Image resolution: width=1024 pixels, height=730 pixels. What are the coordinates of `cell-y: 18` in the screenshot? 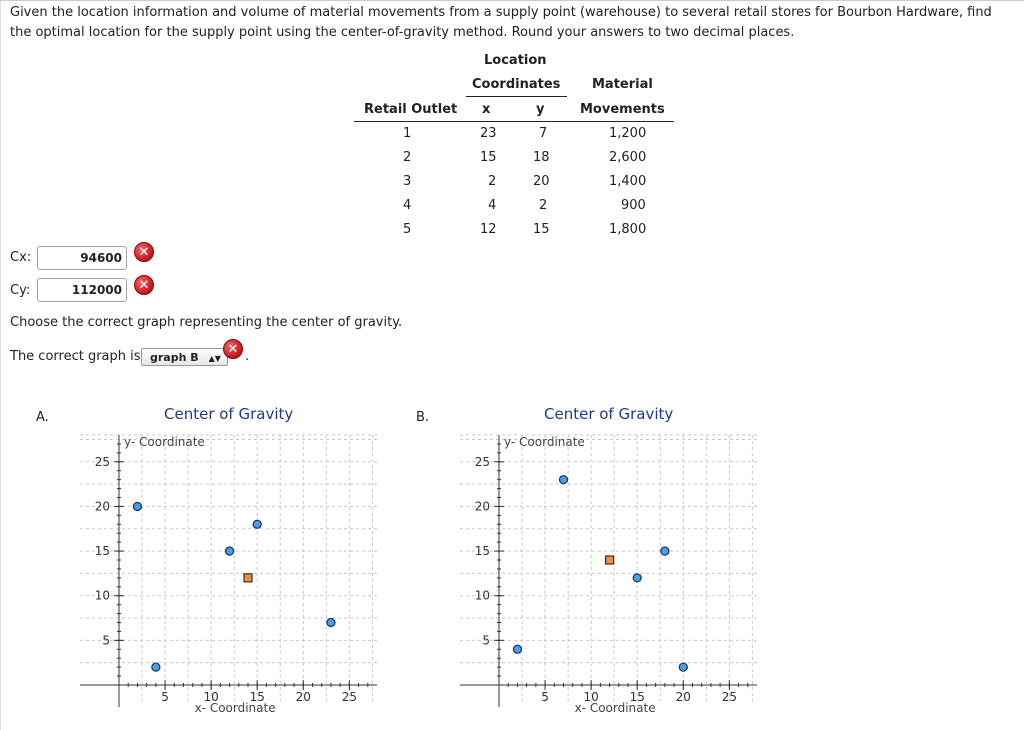 It's located at (541, 157).